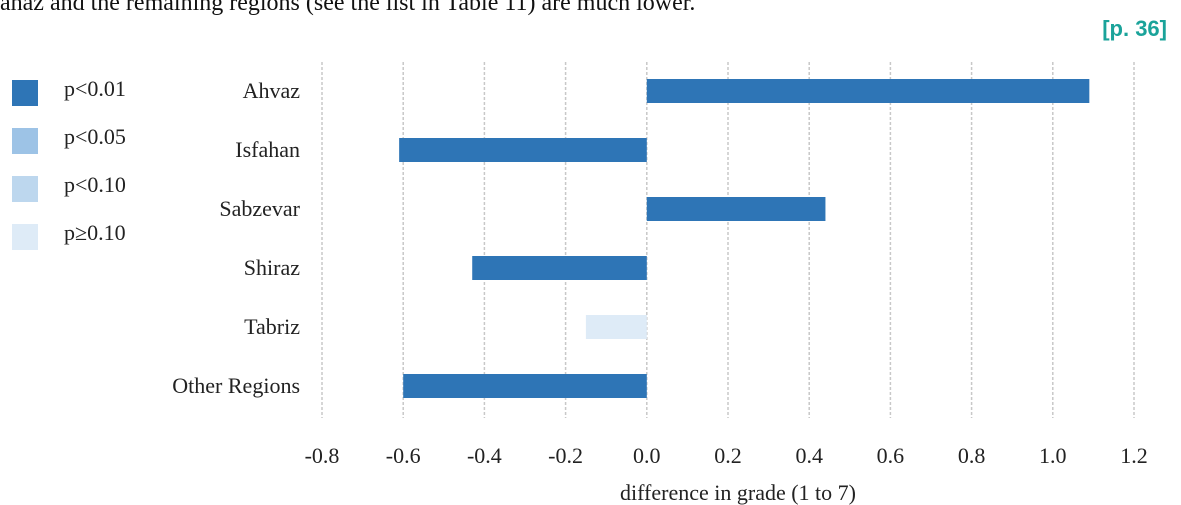 The image size is (1181, 505). Describe the element at coordinates (565, 455) in the screenshot. I see `x-tick-label: -0.2` at that location.